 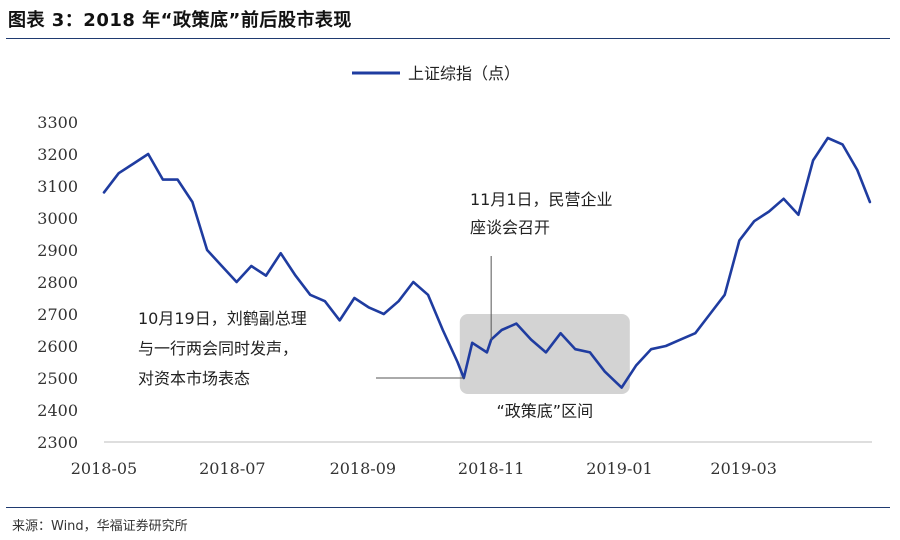 What do you see at coordinates (57, 378) in the screenshot?
I see `y-tick-label: 2500` at bounding box center [57, 378].